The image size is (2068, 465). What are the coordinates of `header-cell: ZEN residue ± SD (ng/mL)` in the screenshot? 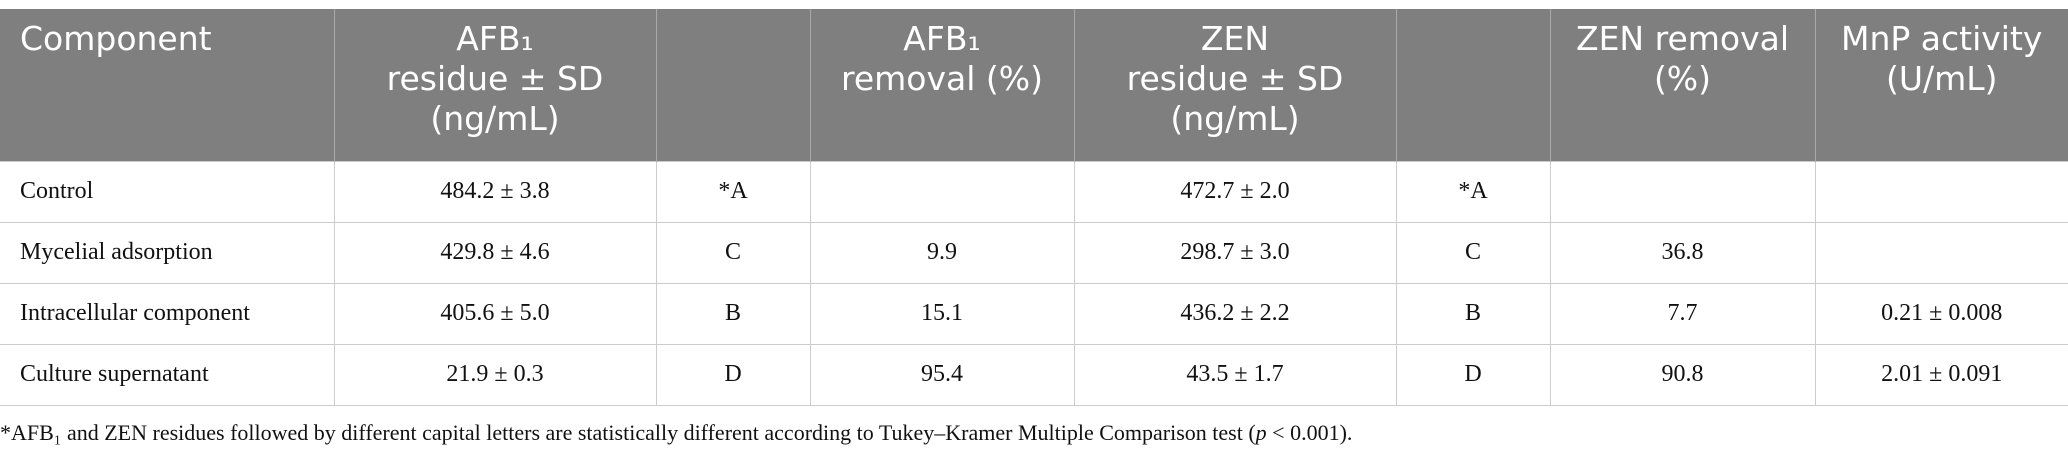 It's located at (1234, 85).